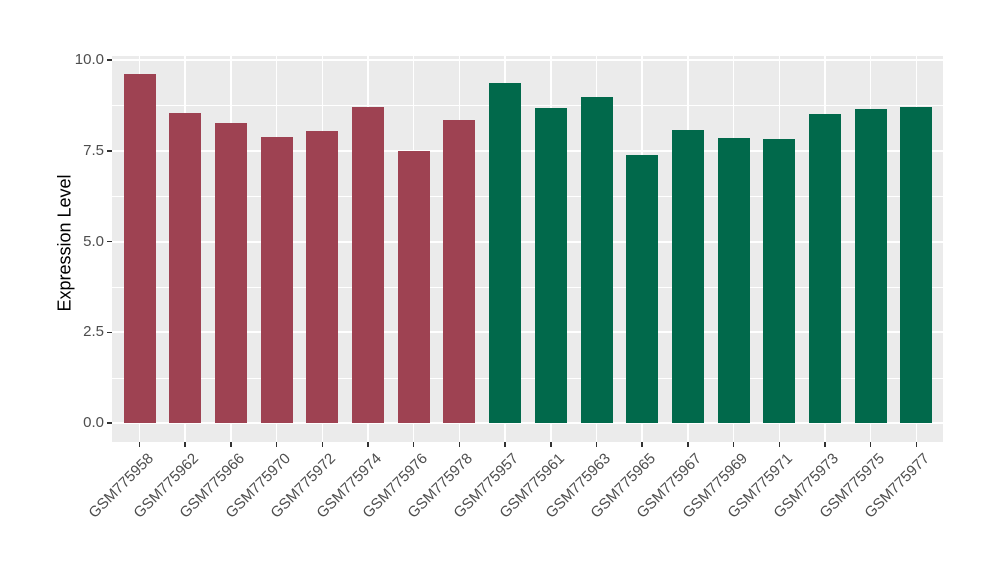 The image size is (1000, 580). What do you see at coordinates (230, 273) in the screenshot?
I see `bar-GSM775966` at bounding box center [230, 273].